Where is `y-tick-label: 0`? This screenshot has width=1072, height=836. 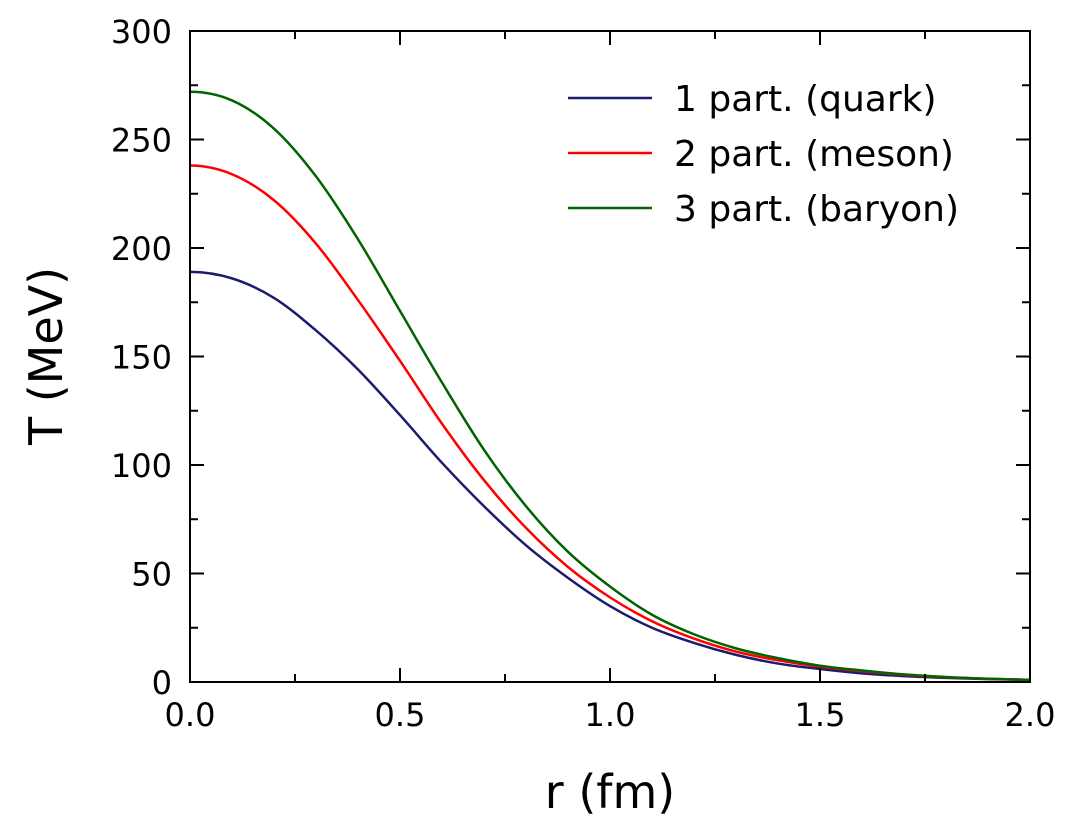 y-tick-label: 0 is located at coordinates (162, 683).